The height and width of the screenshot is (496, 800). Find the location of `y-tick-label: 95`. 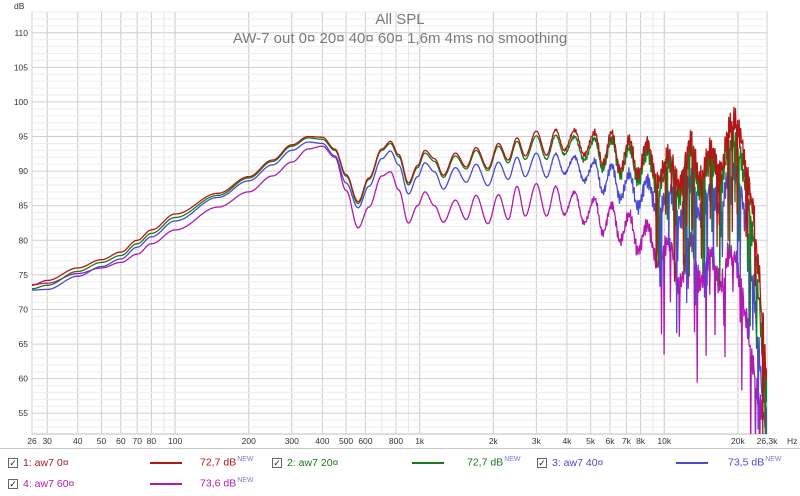

y-tick-label: 95 is located at coordinates (24, 137).